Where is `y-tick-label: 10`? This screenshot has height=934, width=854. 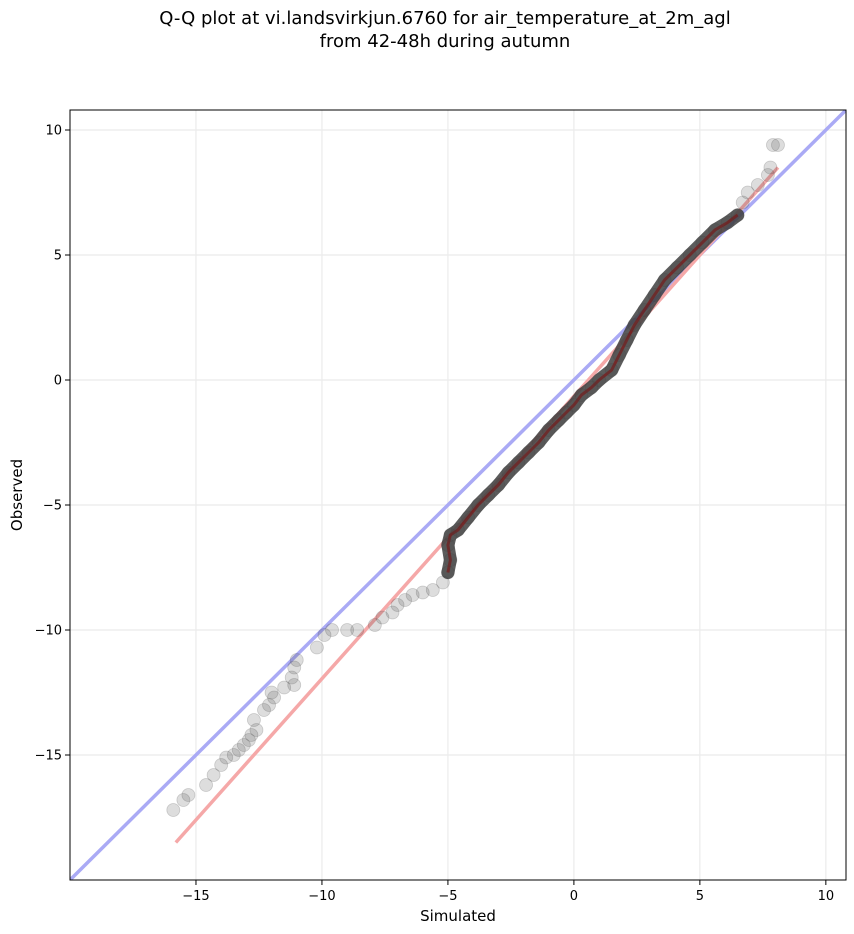 y-tick-label: 10 is located at coordinates (53, 131).